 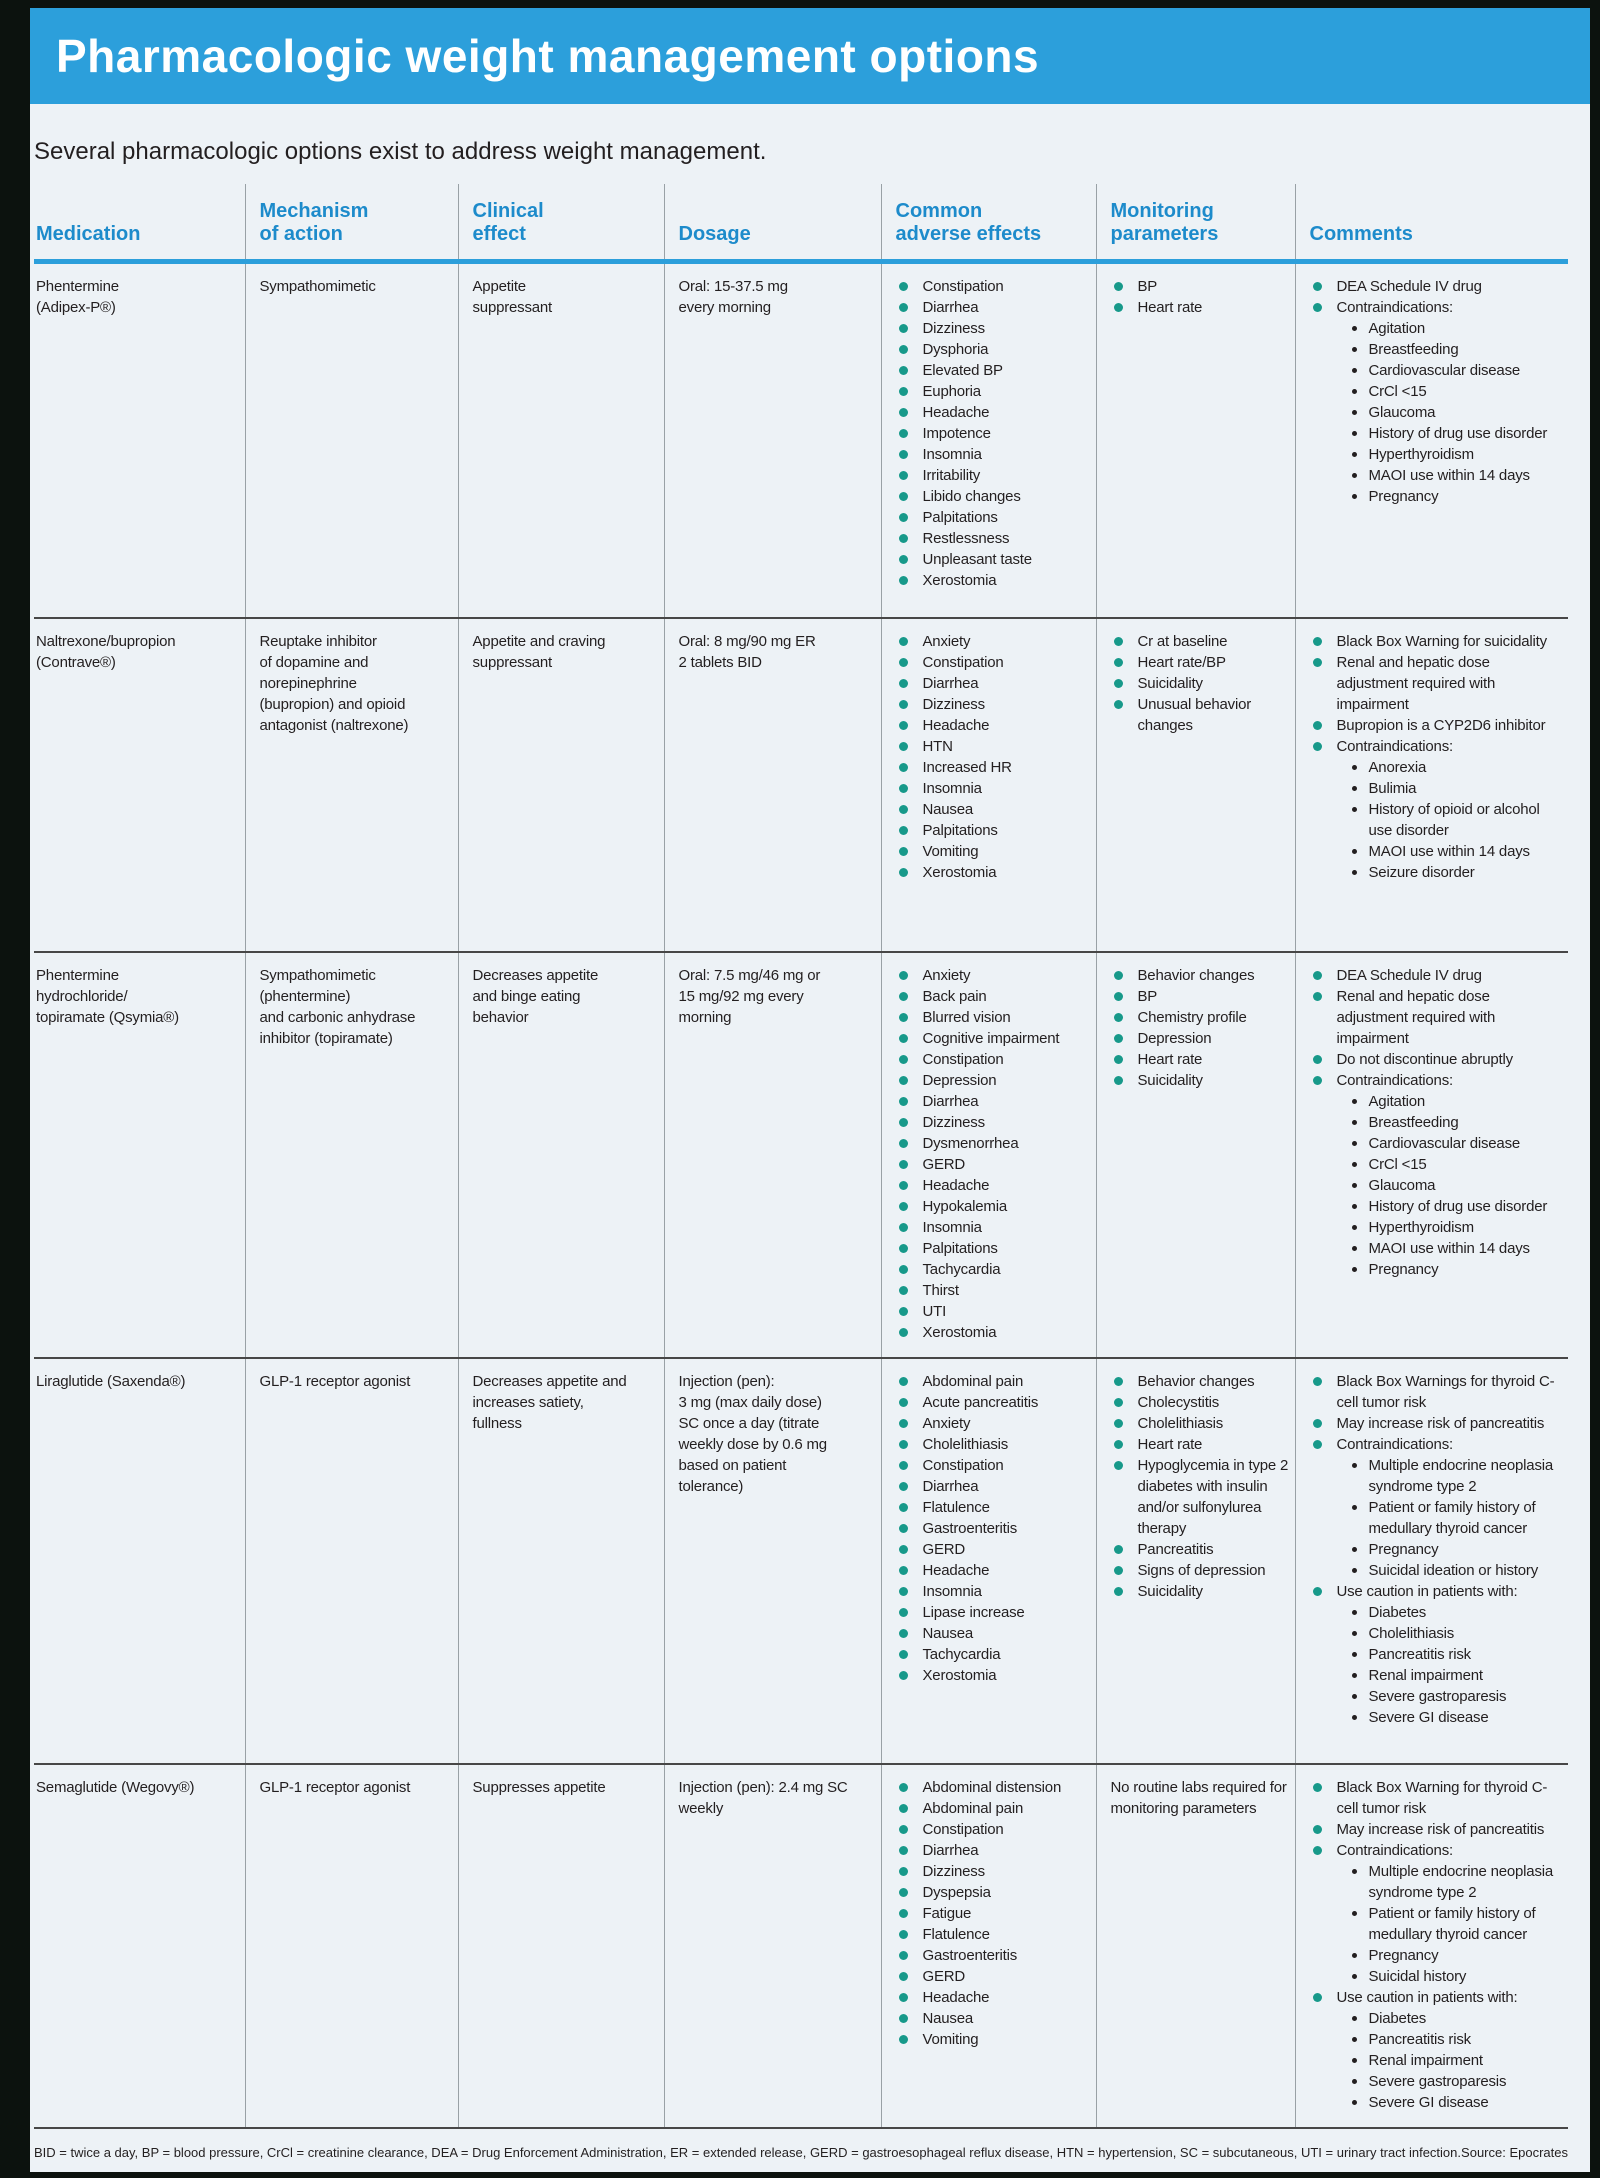 I want to click on adverse-effect-item: Hypokalemia, so click(x=993, y=1206).